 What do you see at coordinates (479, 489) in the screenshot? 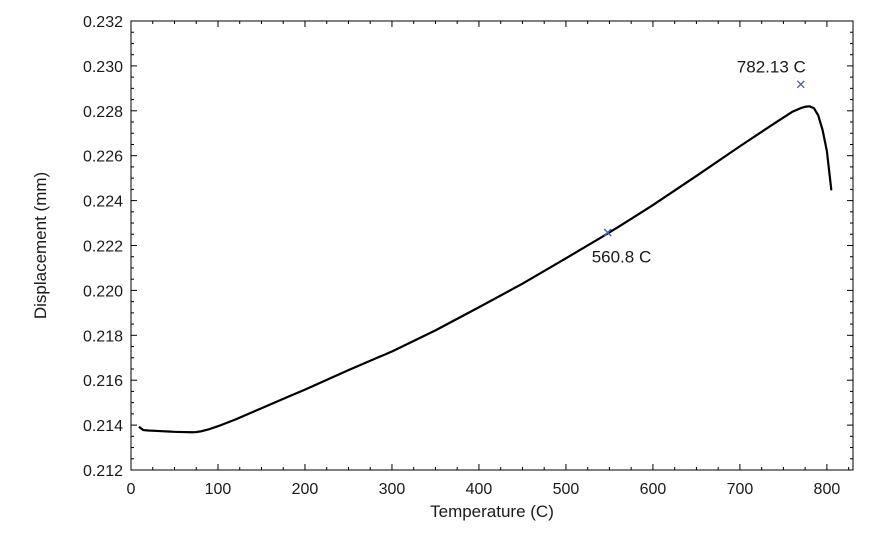
I see `x-tick-label: 400` at bounding box center [479, 489].